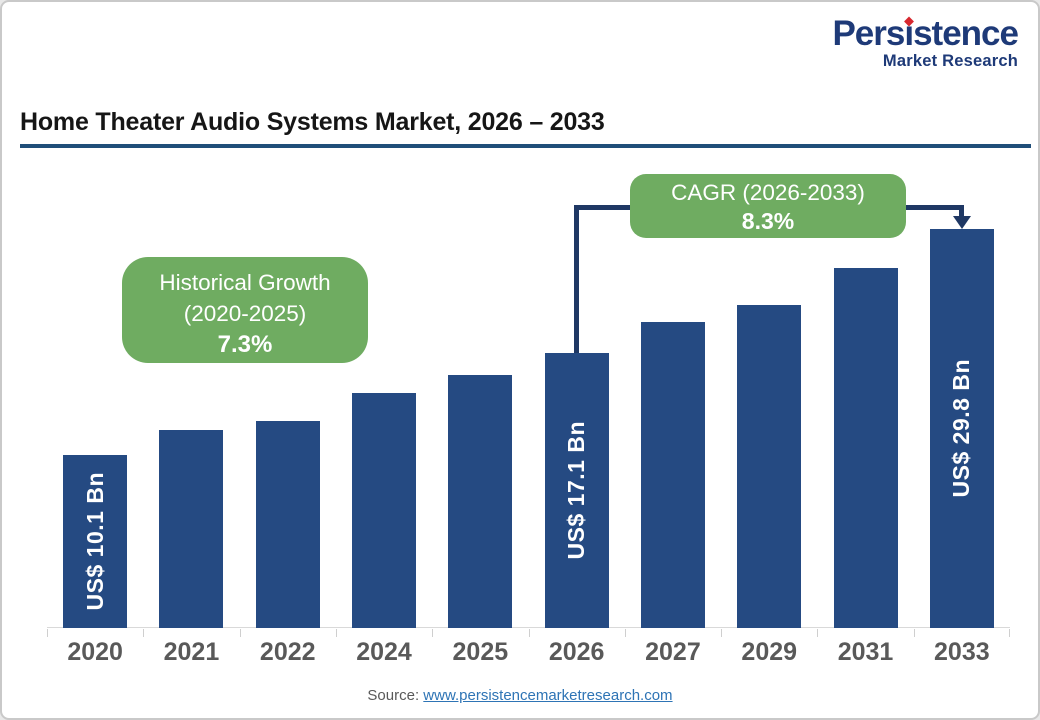 The image size is (1040, 720). What do you see at coordinates (768, 206) in the screenshot?
I see `cagr-callout: CAGR (2026-2033) 8.3%` at bounding box center [768, 206].